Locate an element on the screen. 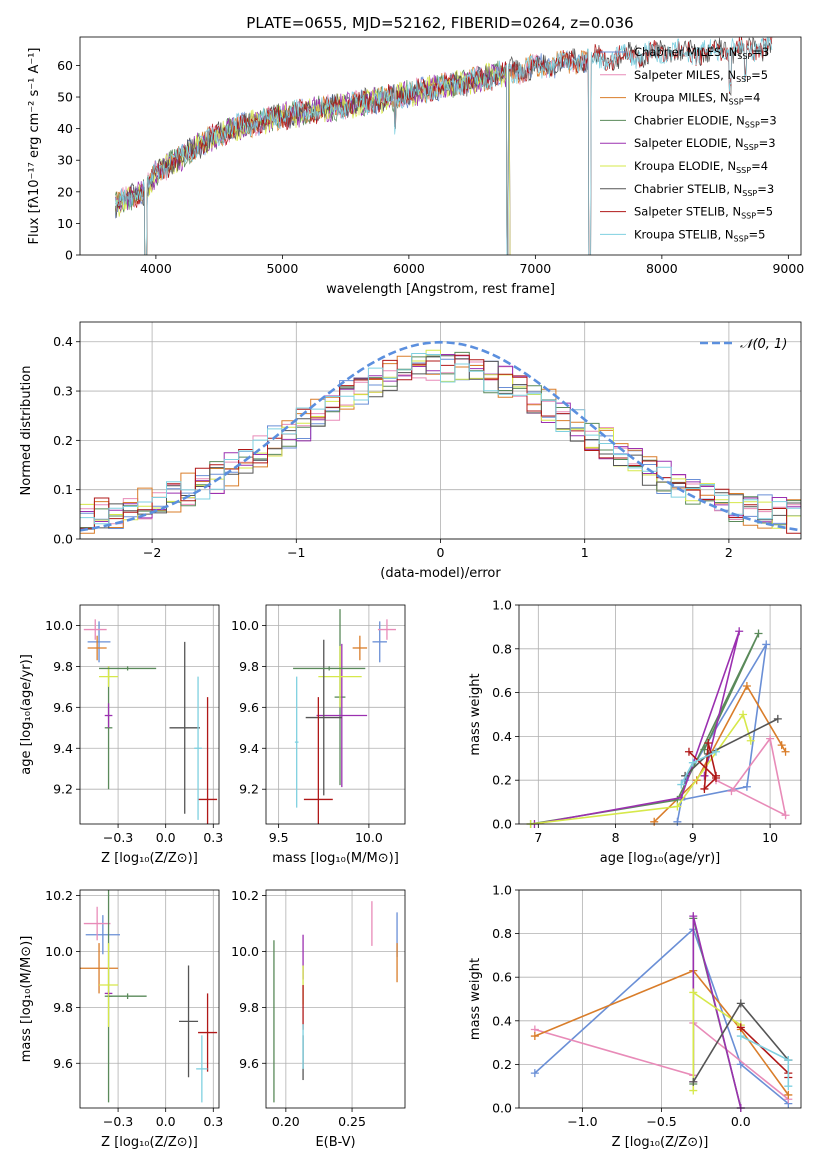 This screenshot has width=819, height=1170. mass_vs_Z-xlabel: Z [log₁₀(Z/Z⊙)] is located at coordinates (149, 1142).